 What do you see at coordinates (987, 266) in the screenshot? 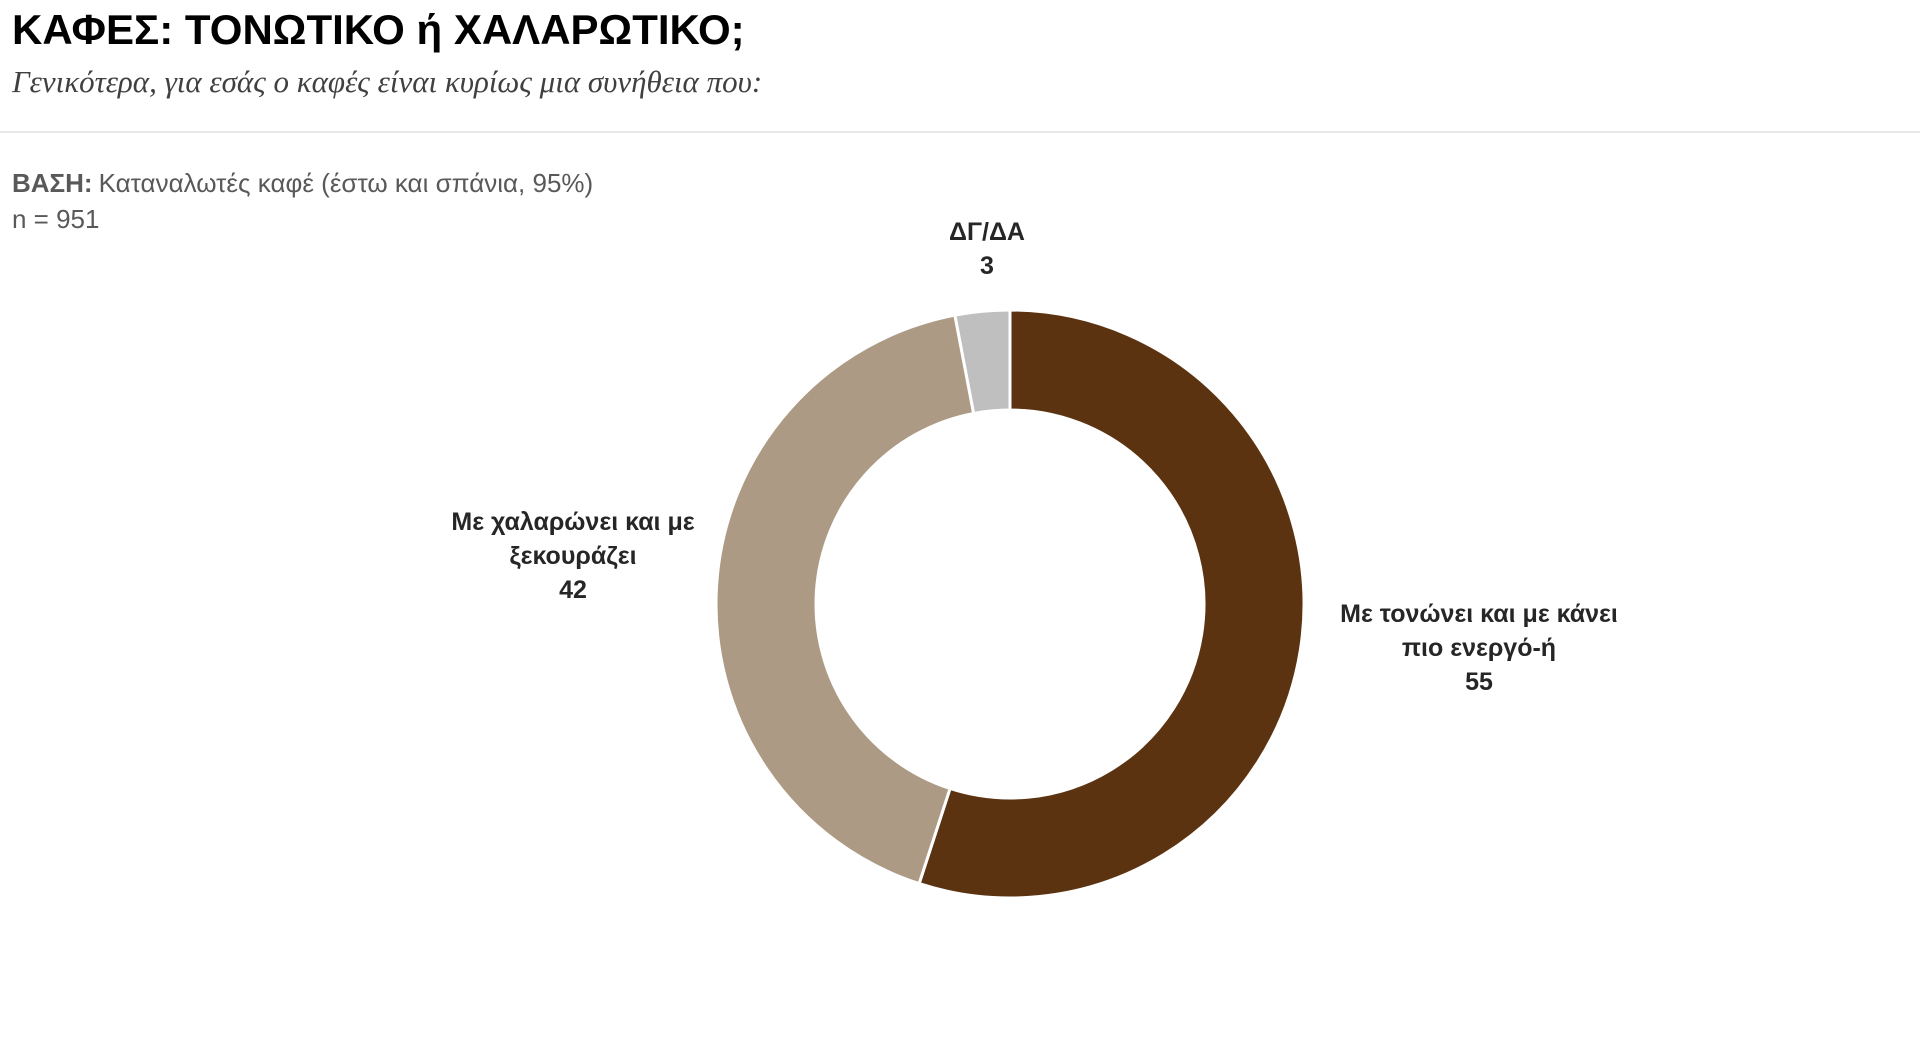
I see `value-label: 3` at bounding box center [987, 266].